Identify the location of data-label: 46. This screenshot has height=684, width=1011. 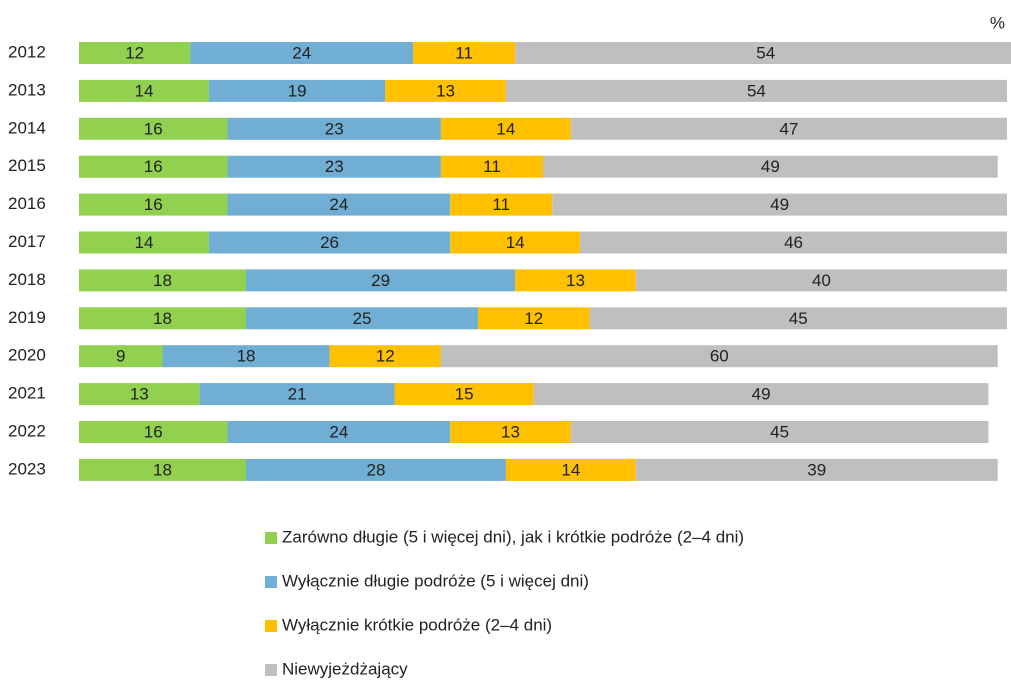
(793, 242).